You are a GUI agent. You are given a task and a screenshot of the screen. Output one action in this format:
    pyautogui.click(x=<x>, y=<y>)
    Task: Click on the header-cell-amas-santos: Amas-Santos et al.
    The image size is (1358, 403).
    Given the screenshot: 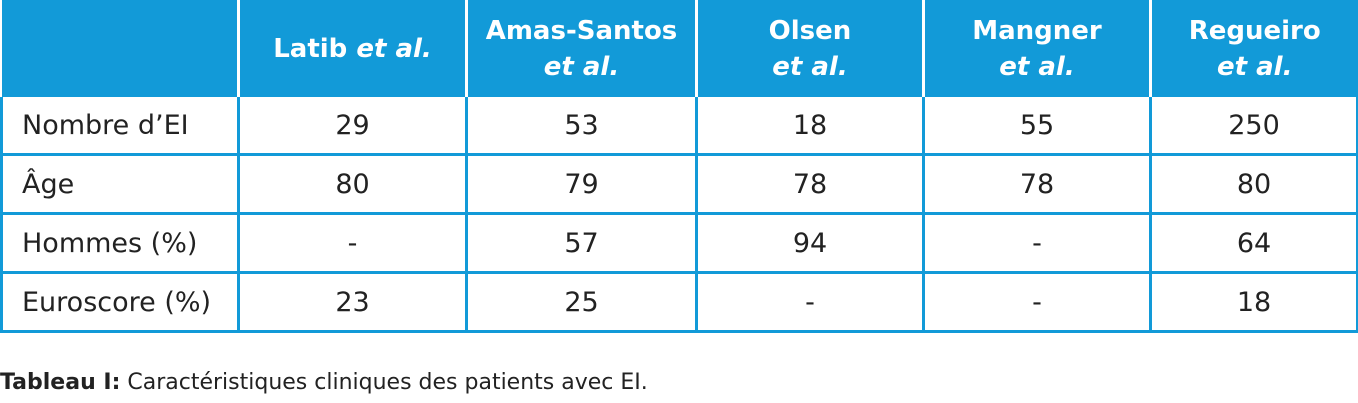 What is the action you would take?
    pyautogui.click(x=581, y=48)
    